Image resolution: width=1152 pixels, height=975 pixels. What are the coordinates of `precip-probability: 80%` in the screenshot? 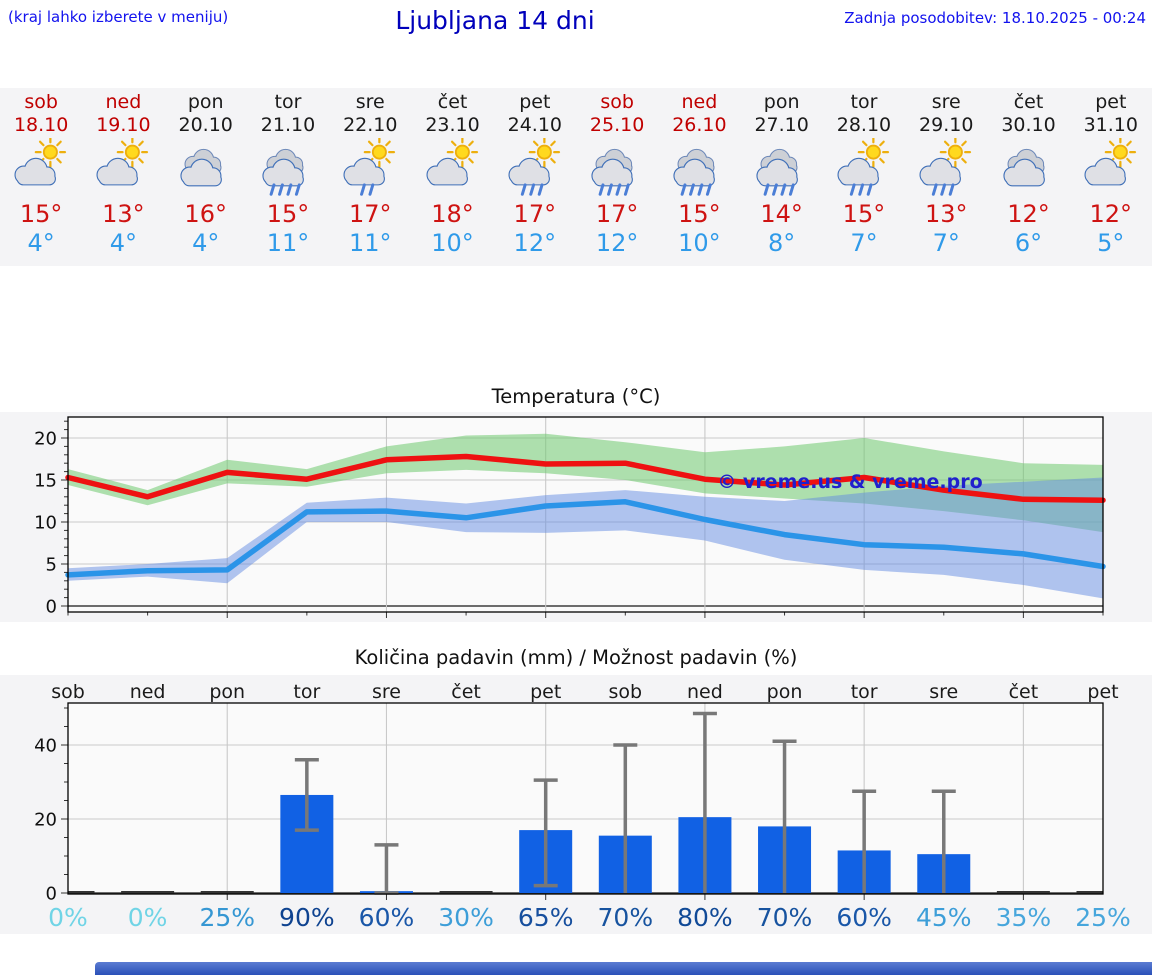 It's located at (705, 917).